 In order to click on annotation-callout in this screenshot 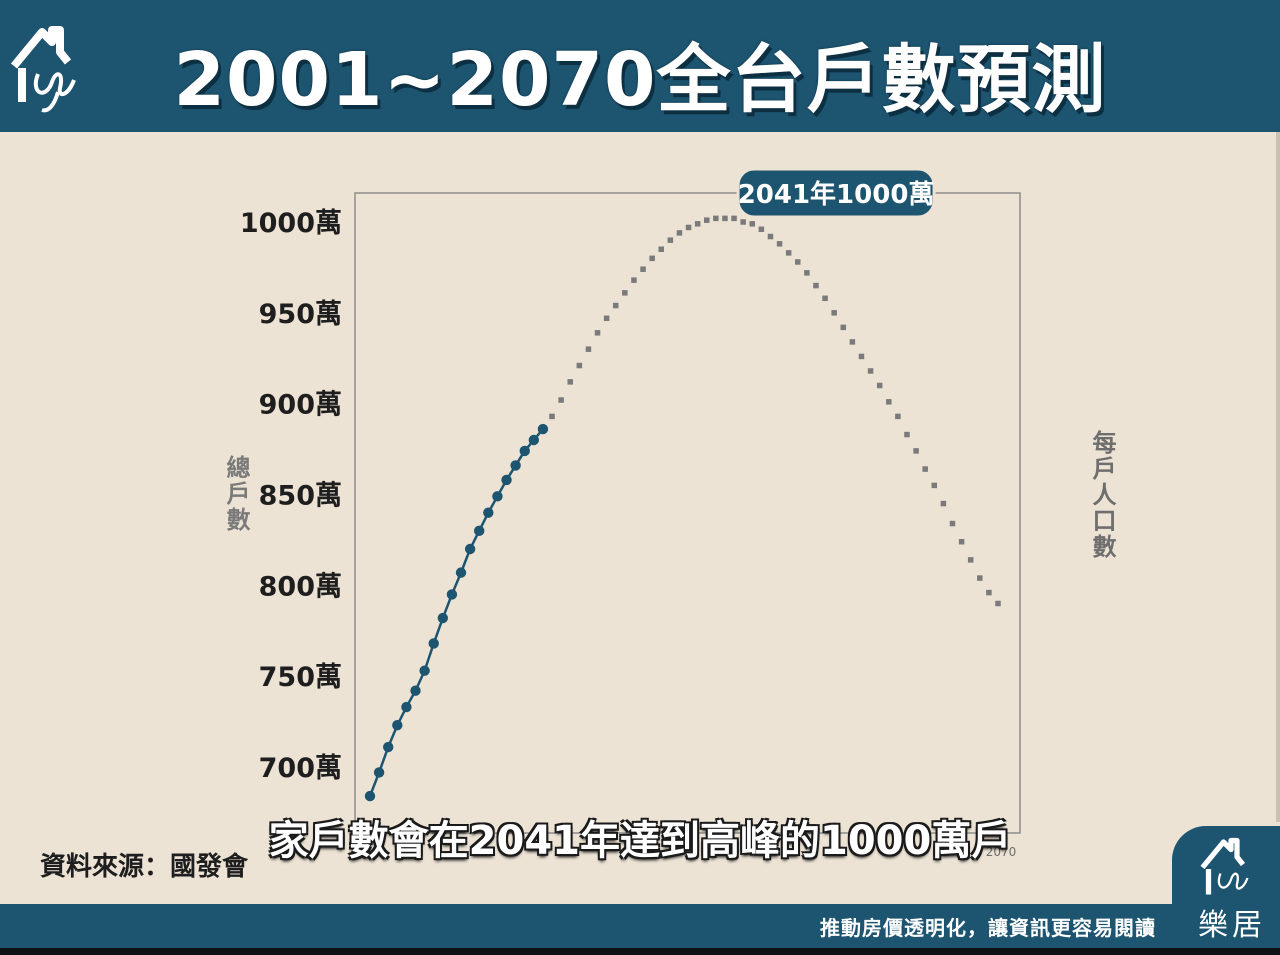, I will do `click(836, 193)`.